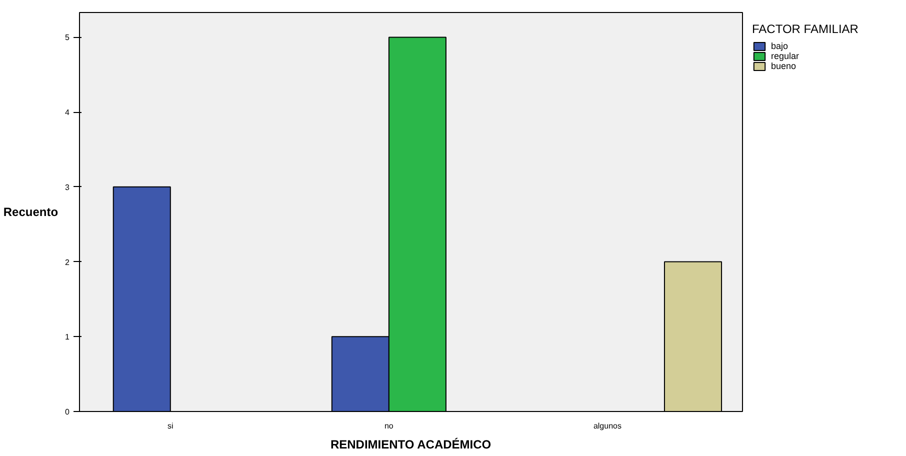 Image resolution: width=906 pixels, height=456 pixels. What do you see at coordinates (67, 113) in the screenshot?
I see `y-tick-label: 4` at bounding box center [67, 113].